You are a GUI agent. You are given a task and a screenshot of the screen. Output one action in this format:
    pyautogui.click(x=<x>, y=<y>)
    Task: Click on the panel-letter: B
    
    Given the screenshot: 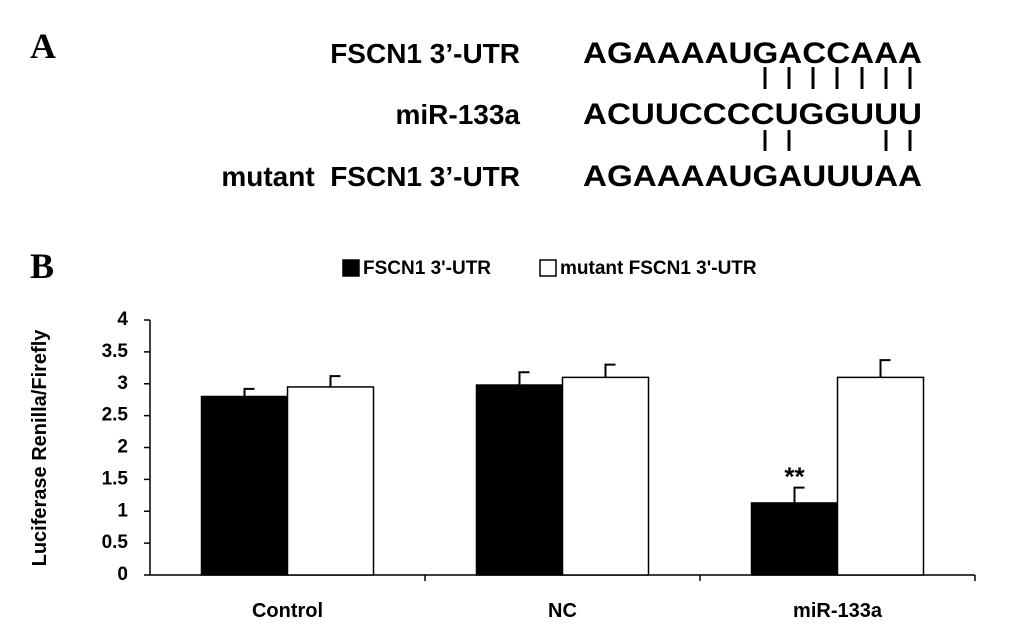 What is the action you would take?
    pyautogui.click(x=42, y=266)
    